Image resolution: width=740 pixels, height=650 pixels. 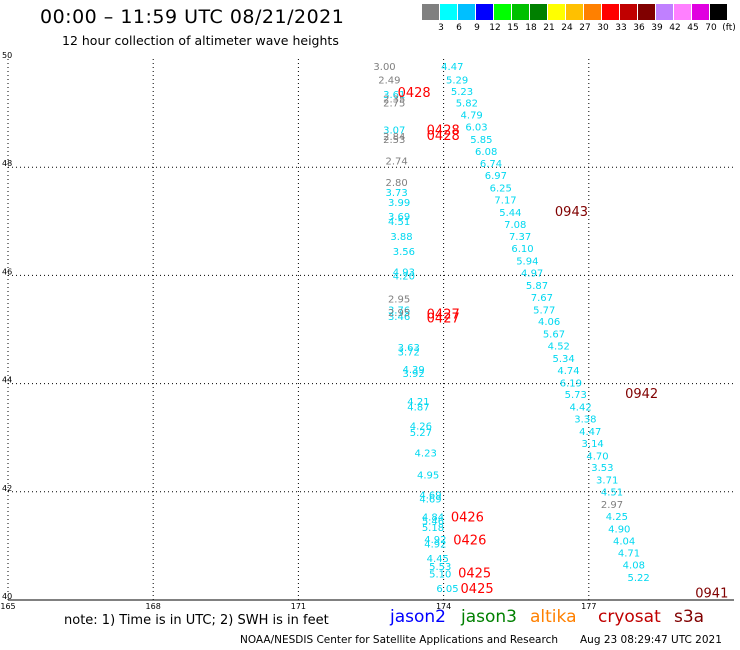 What do you see at coordinates (447, 589) in the screenshot?
I see `swh-label: 6.05` at bounding box center [447, 589].